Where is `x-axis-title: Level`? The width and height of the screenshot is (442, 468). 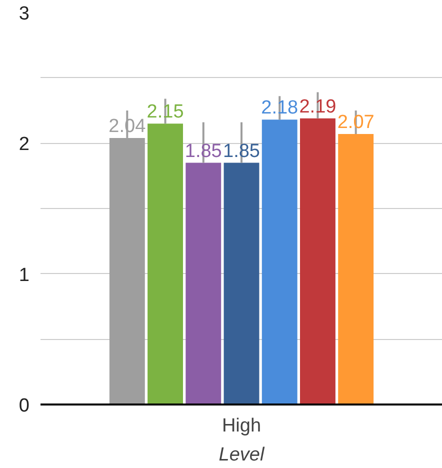
x-axis-title: Level is located at coordinates (241, 455).